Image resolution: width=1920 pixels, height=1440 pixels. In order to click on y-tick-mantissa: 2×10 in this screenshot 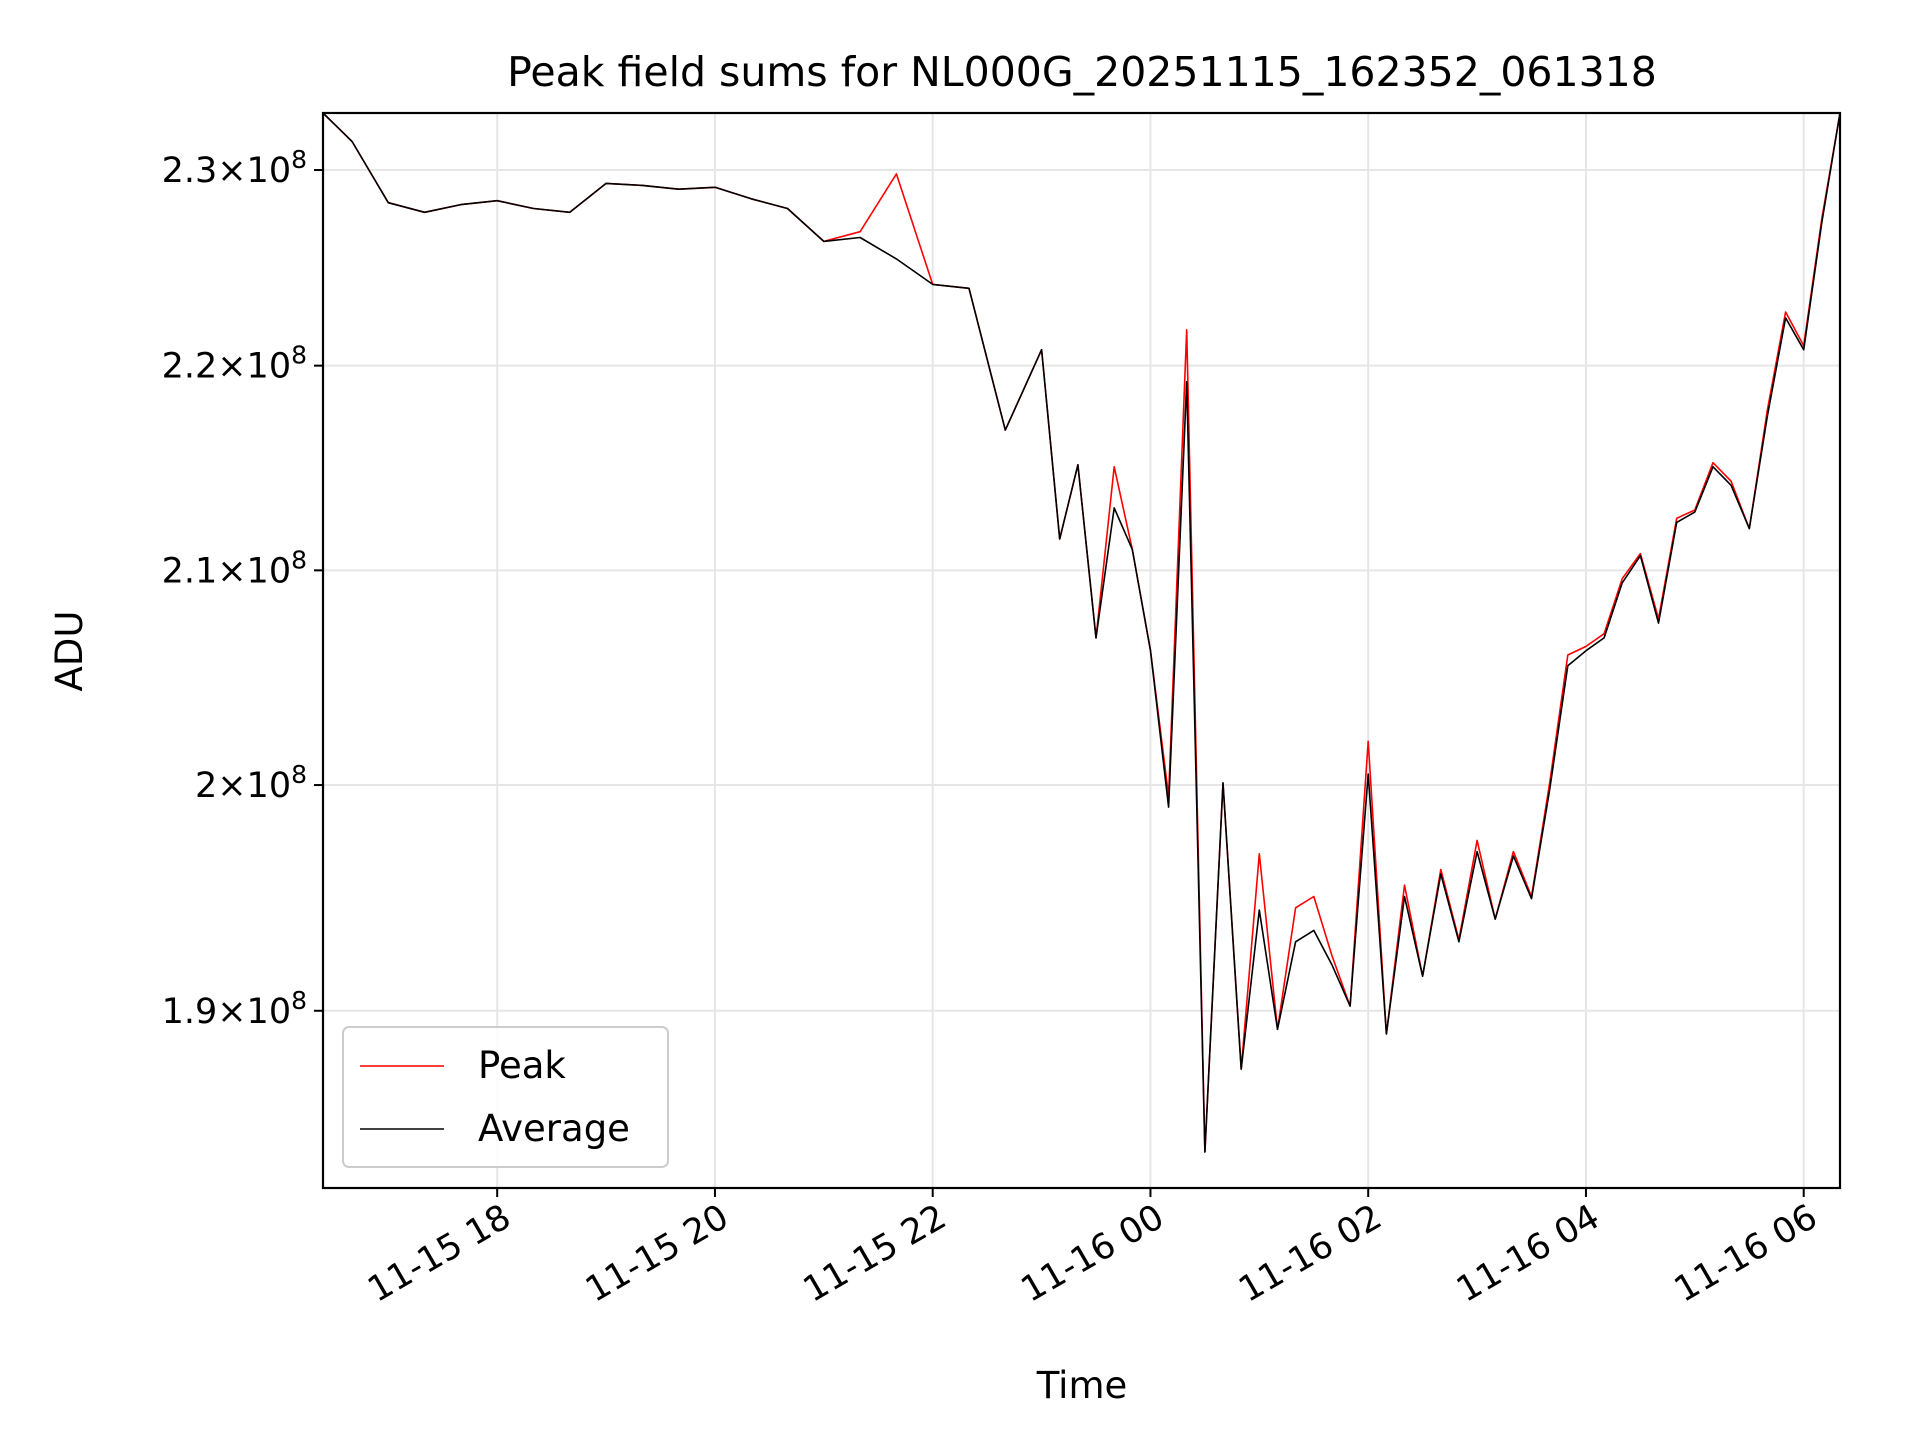, I will do `click(243, 786)`.